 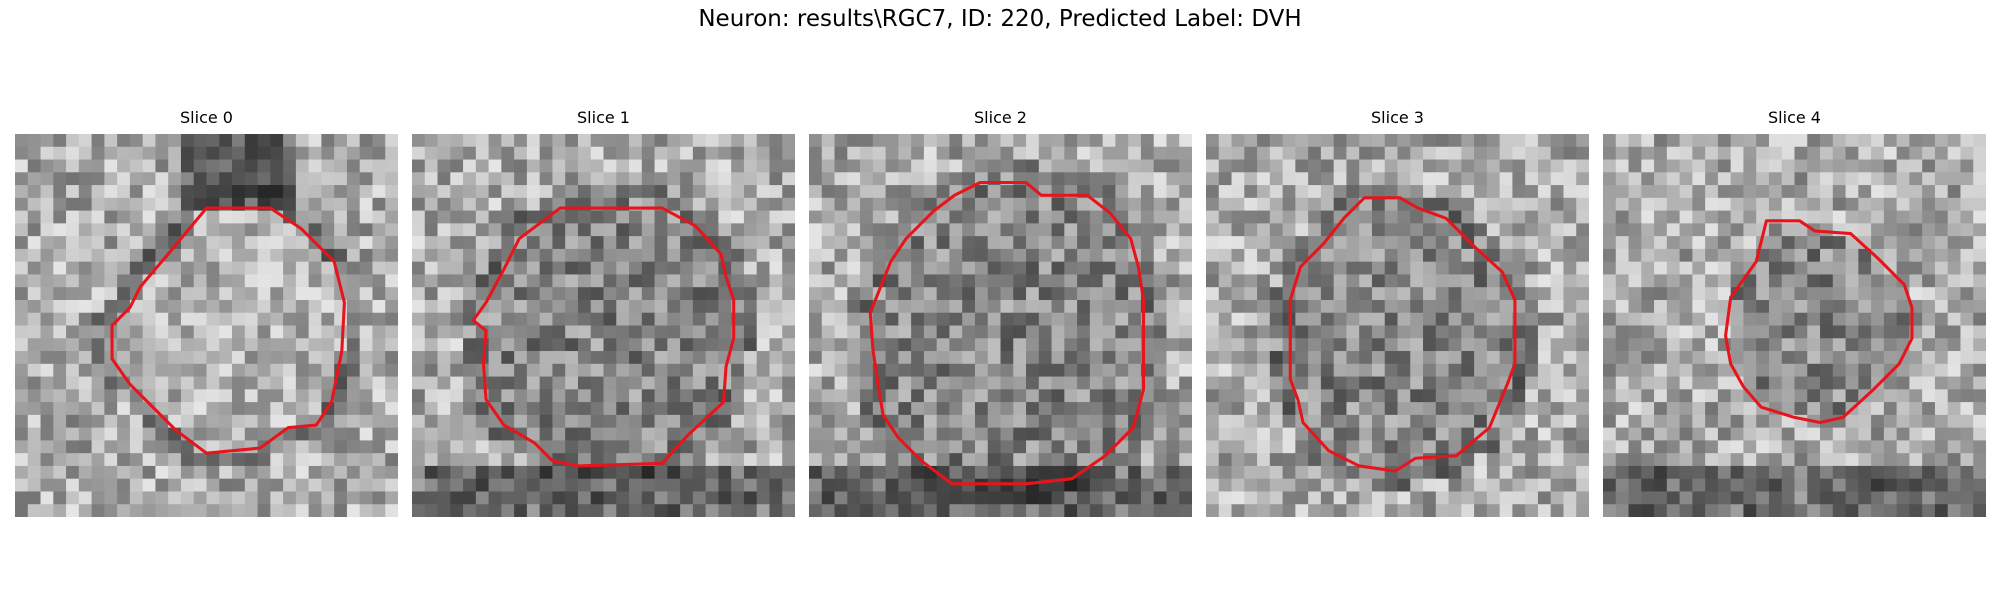 I want to click on slice-title-3: Slice 3, so click(x=1397, y=117).